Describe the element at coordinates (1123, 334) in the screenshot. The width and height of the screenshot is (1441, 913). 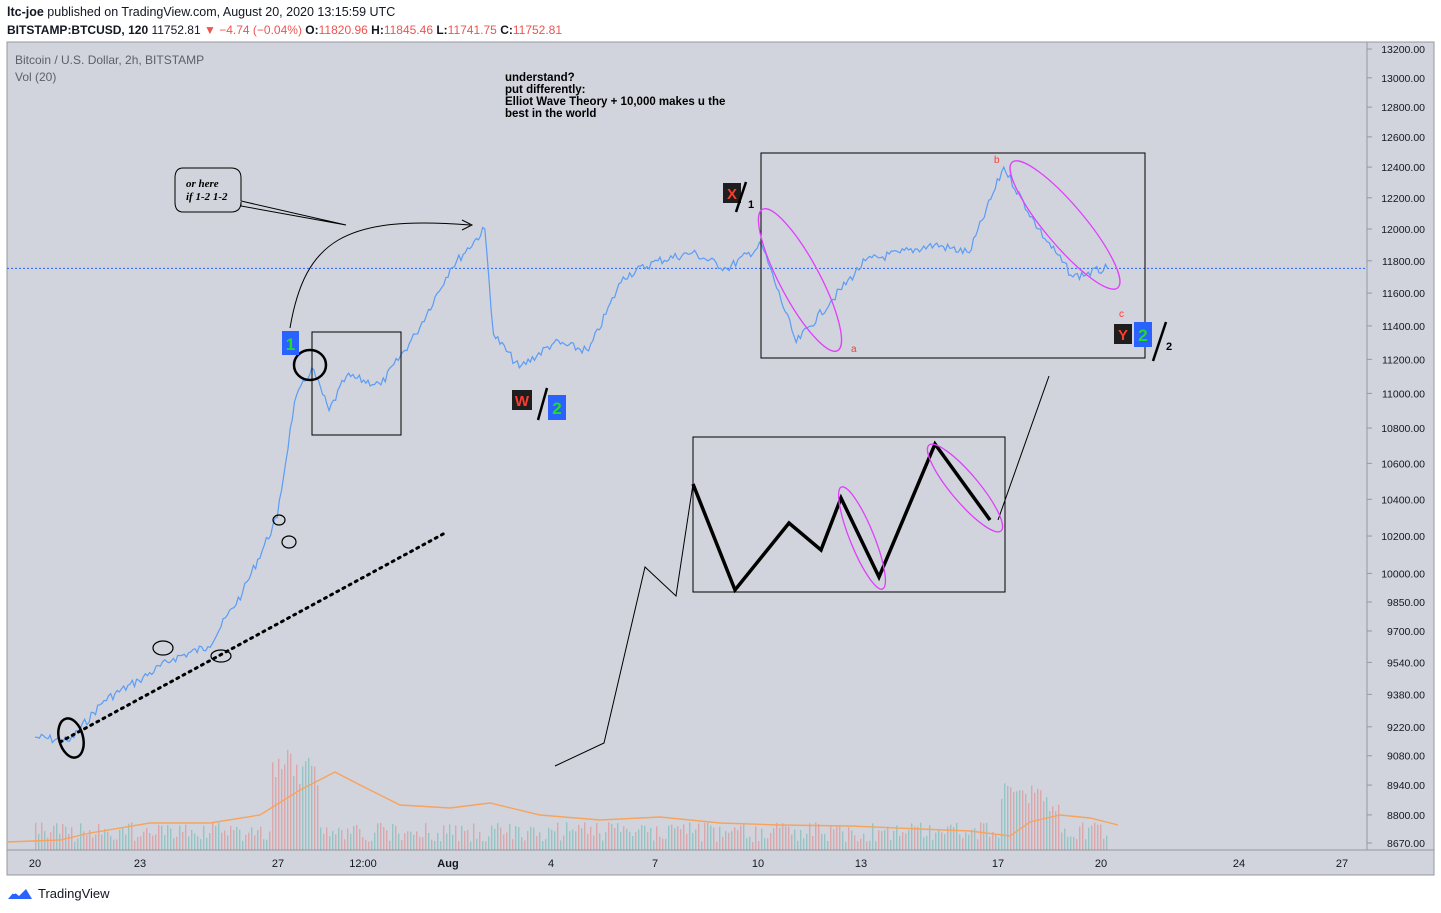
I see `wave-label-y: Y` at that location.